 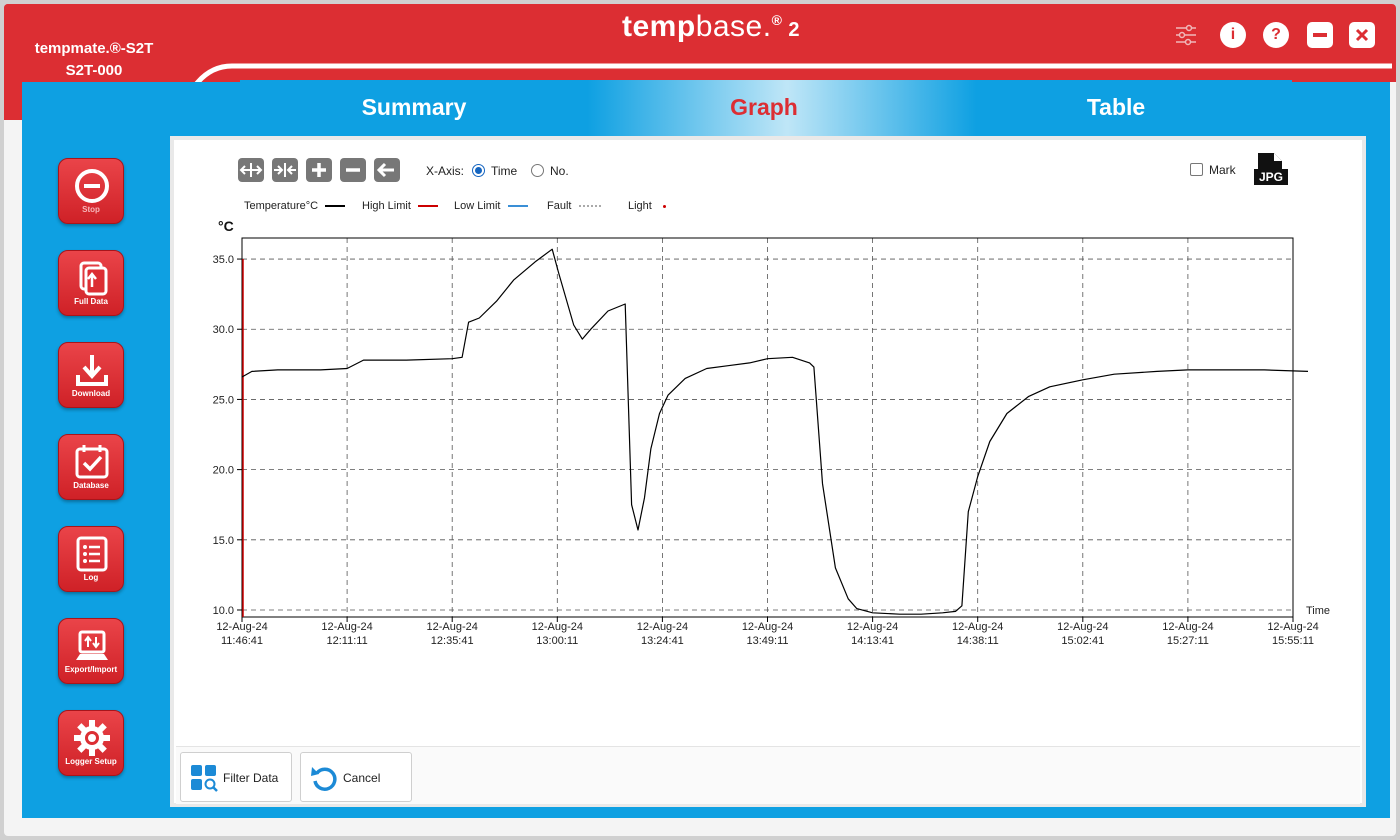 I want to click on tab-summary: Summary, so click(x=414, y=107).